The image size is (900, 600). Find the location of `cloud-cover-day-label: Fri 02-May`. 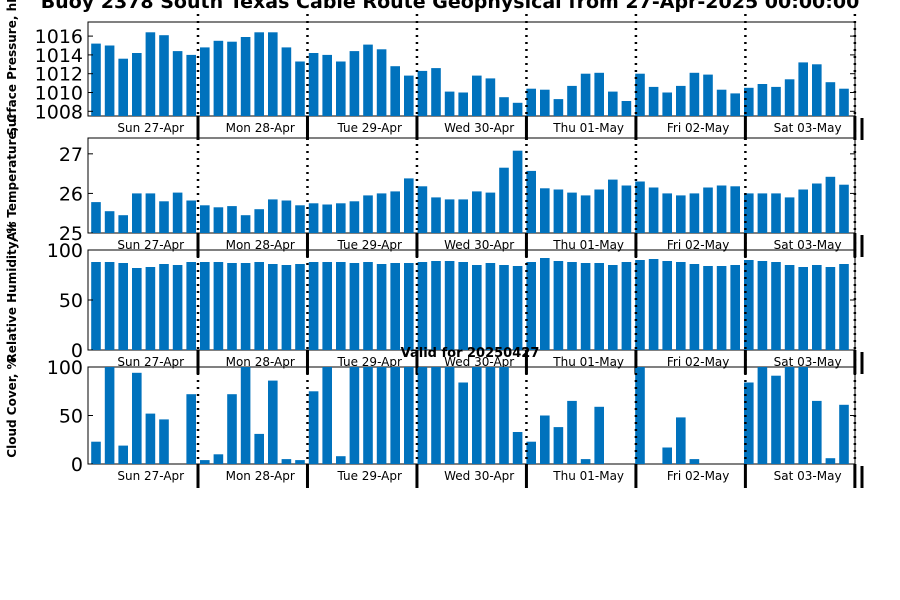

cloud-cover-day-label: Fri 02-May is located at coordinates (698, 476).